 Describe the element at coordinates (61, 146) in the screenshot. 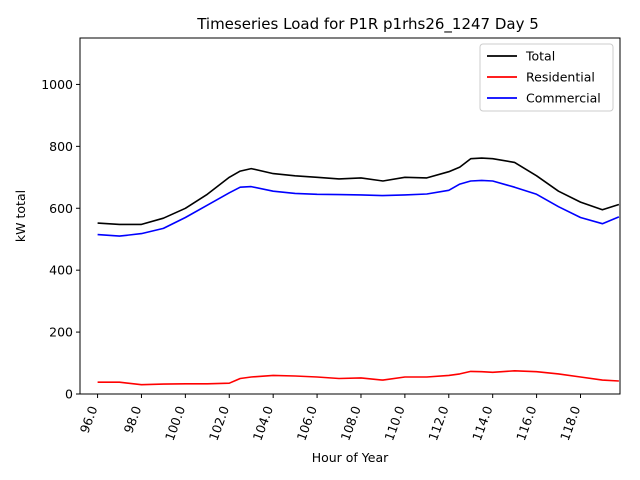

I see `y-tick-label: 800` at that location.